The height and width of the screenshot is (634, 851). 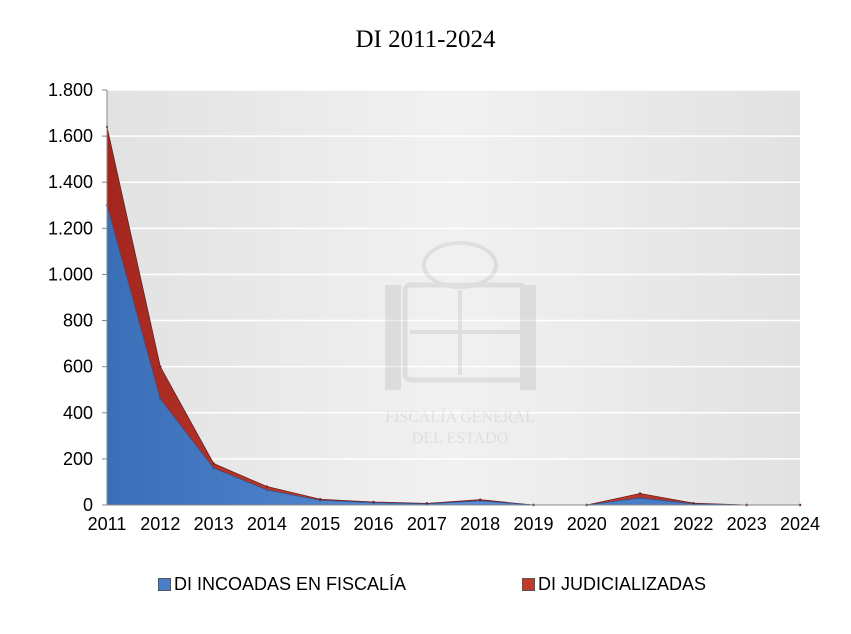 I want to click on y-tick-label: 1.200, so click(x=70, y=228).